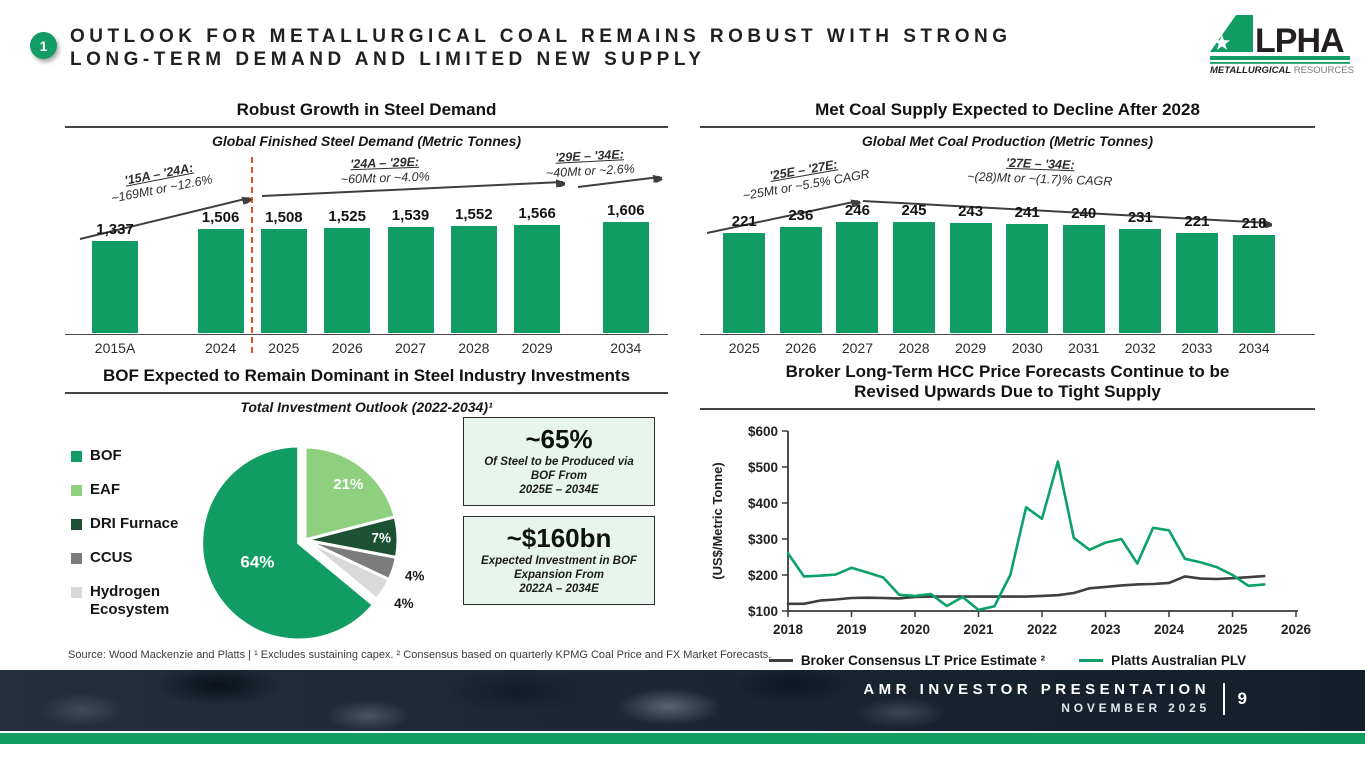 This screenshot has width=1365, height=768. I want to click on bar-value: 246, so click(857, 210).